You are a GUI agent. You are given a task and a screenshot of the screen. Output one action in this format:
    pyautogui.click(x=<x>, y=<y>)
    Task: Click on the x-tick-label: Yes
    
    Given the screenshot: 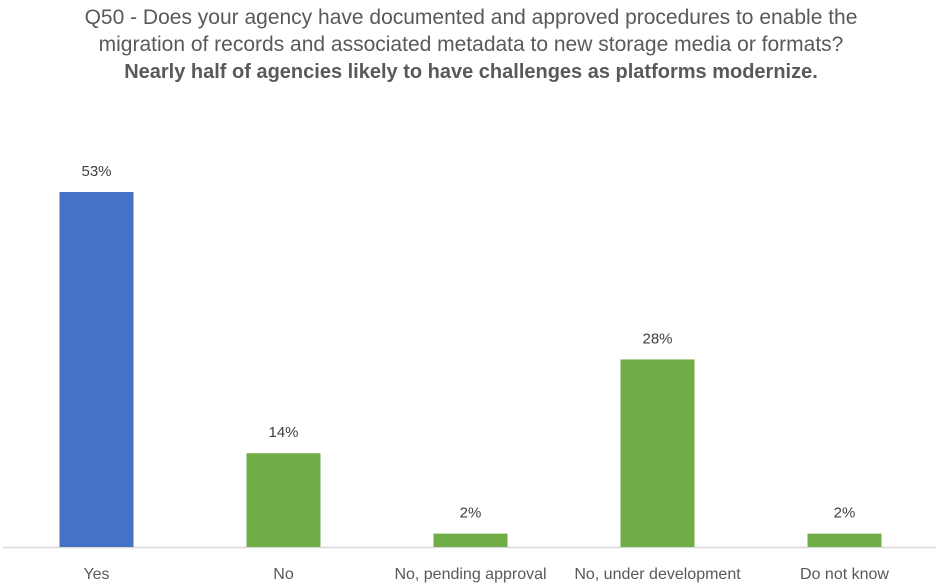 What is the action you would take?
    pyautogui.click(x=96, y=574)
    